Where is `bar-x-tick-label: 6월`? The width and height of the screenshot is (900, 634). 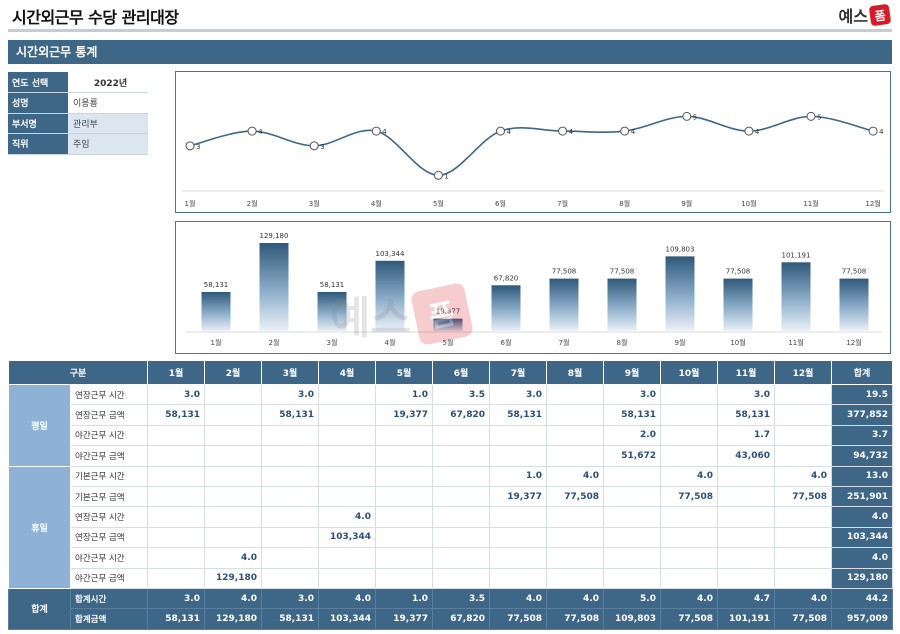
bar-x-tick-label: 6월 is located at coordinates (506, 342).